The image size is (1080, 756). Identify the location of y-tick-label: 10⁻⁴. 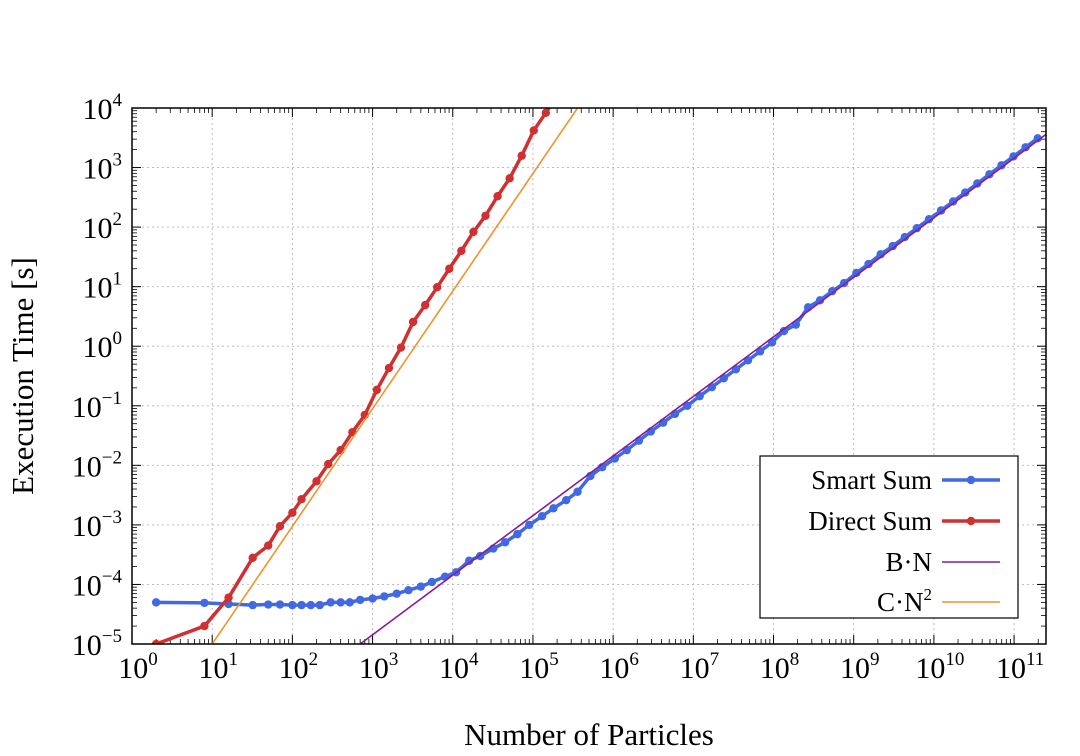
(97, 584).